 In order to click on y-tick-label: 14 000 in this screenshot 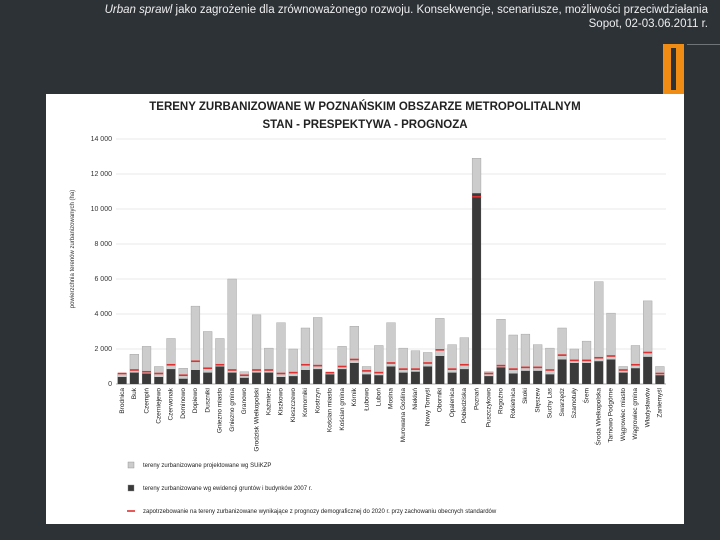, I will do `click(102, 139)`.